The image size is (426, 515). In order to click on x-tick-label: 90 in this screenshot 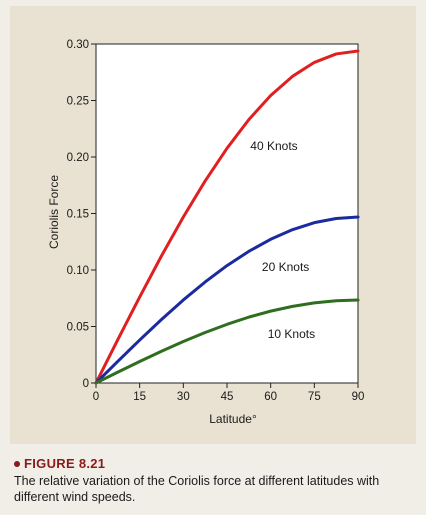, I will do `click(358, 397)`.